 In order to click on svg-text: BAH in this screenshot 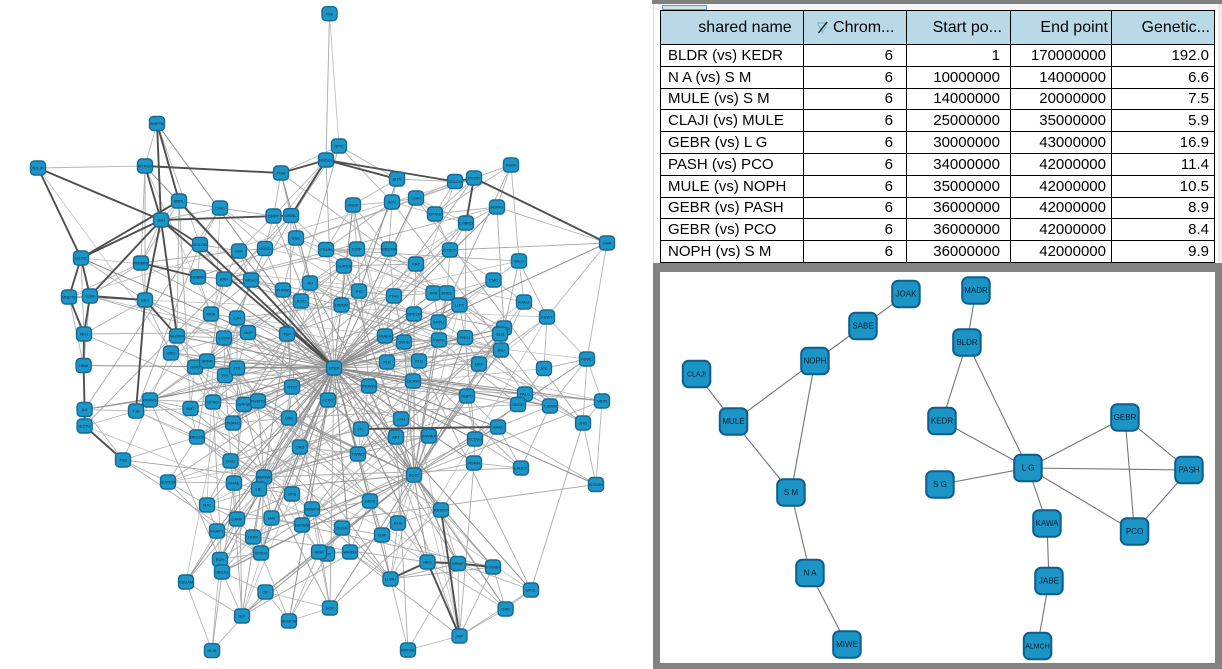, I will do `click(224, 279)`.